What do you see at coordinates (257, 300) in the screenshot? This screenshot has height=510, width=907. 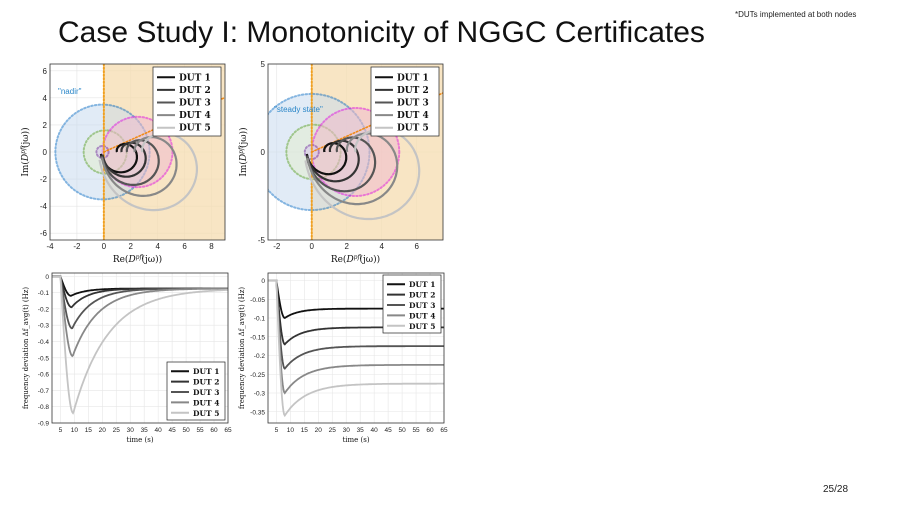 I see `y-tick-label: -0.05` at bounding box center [257, 300].